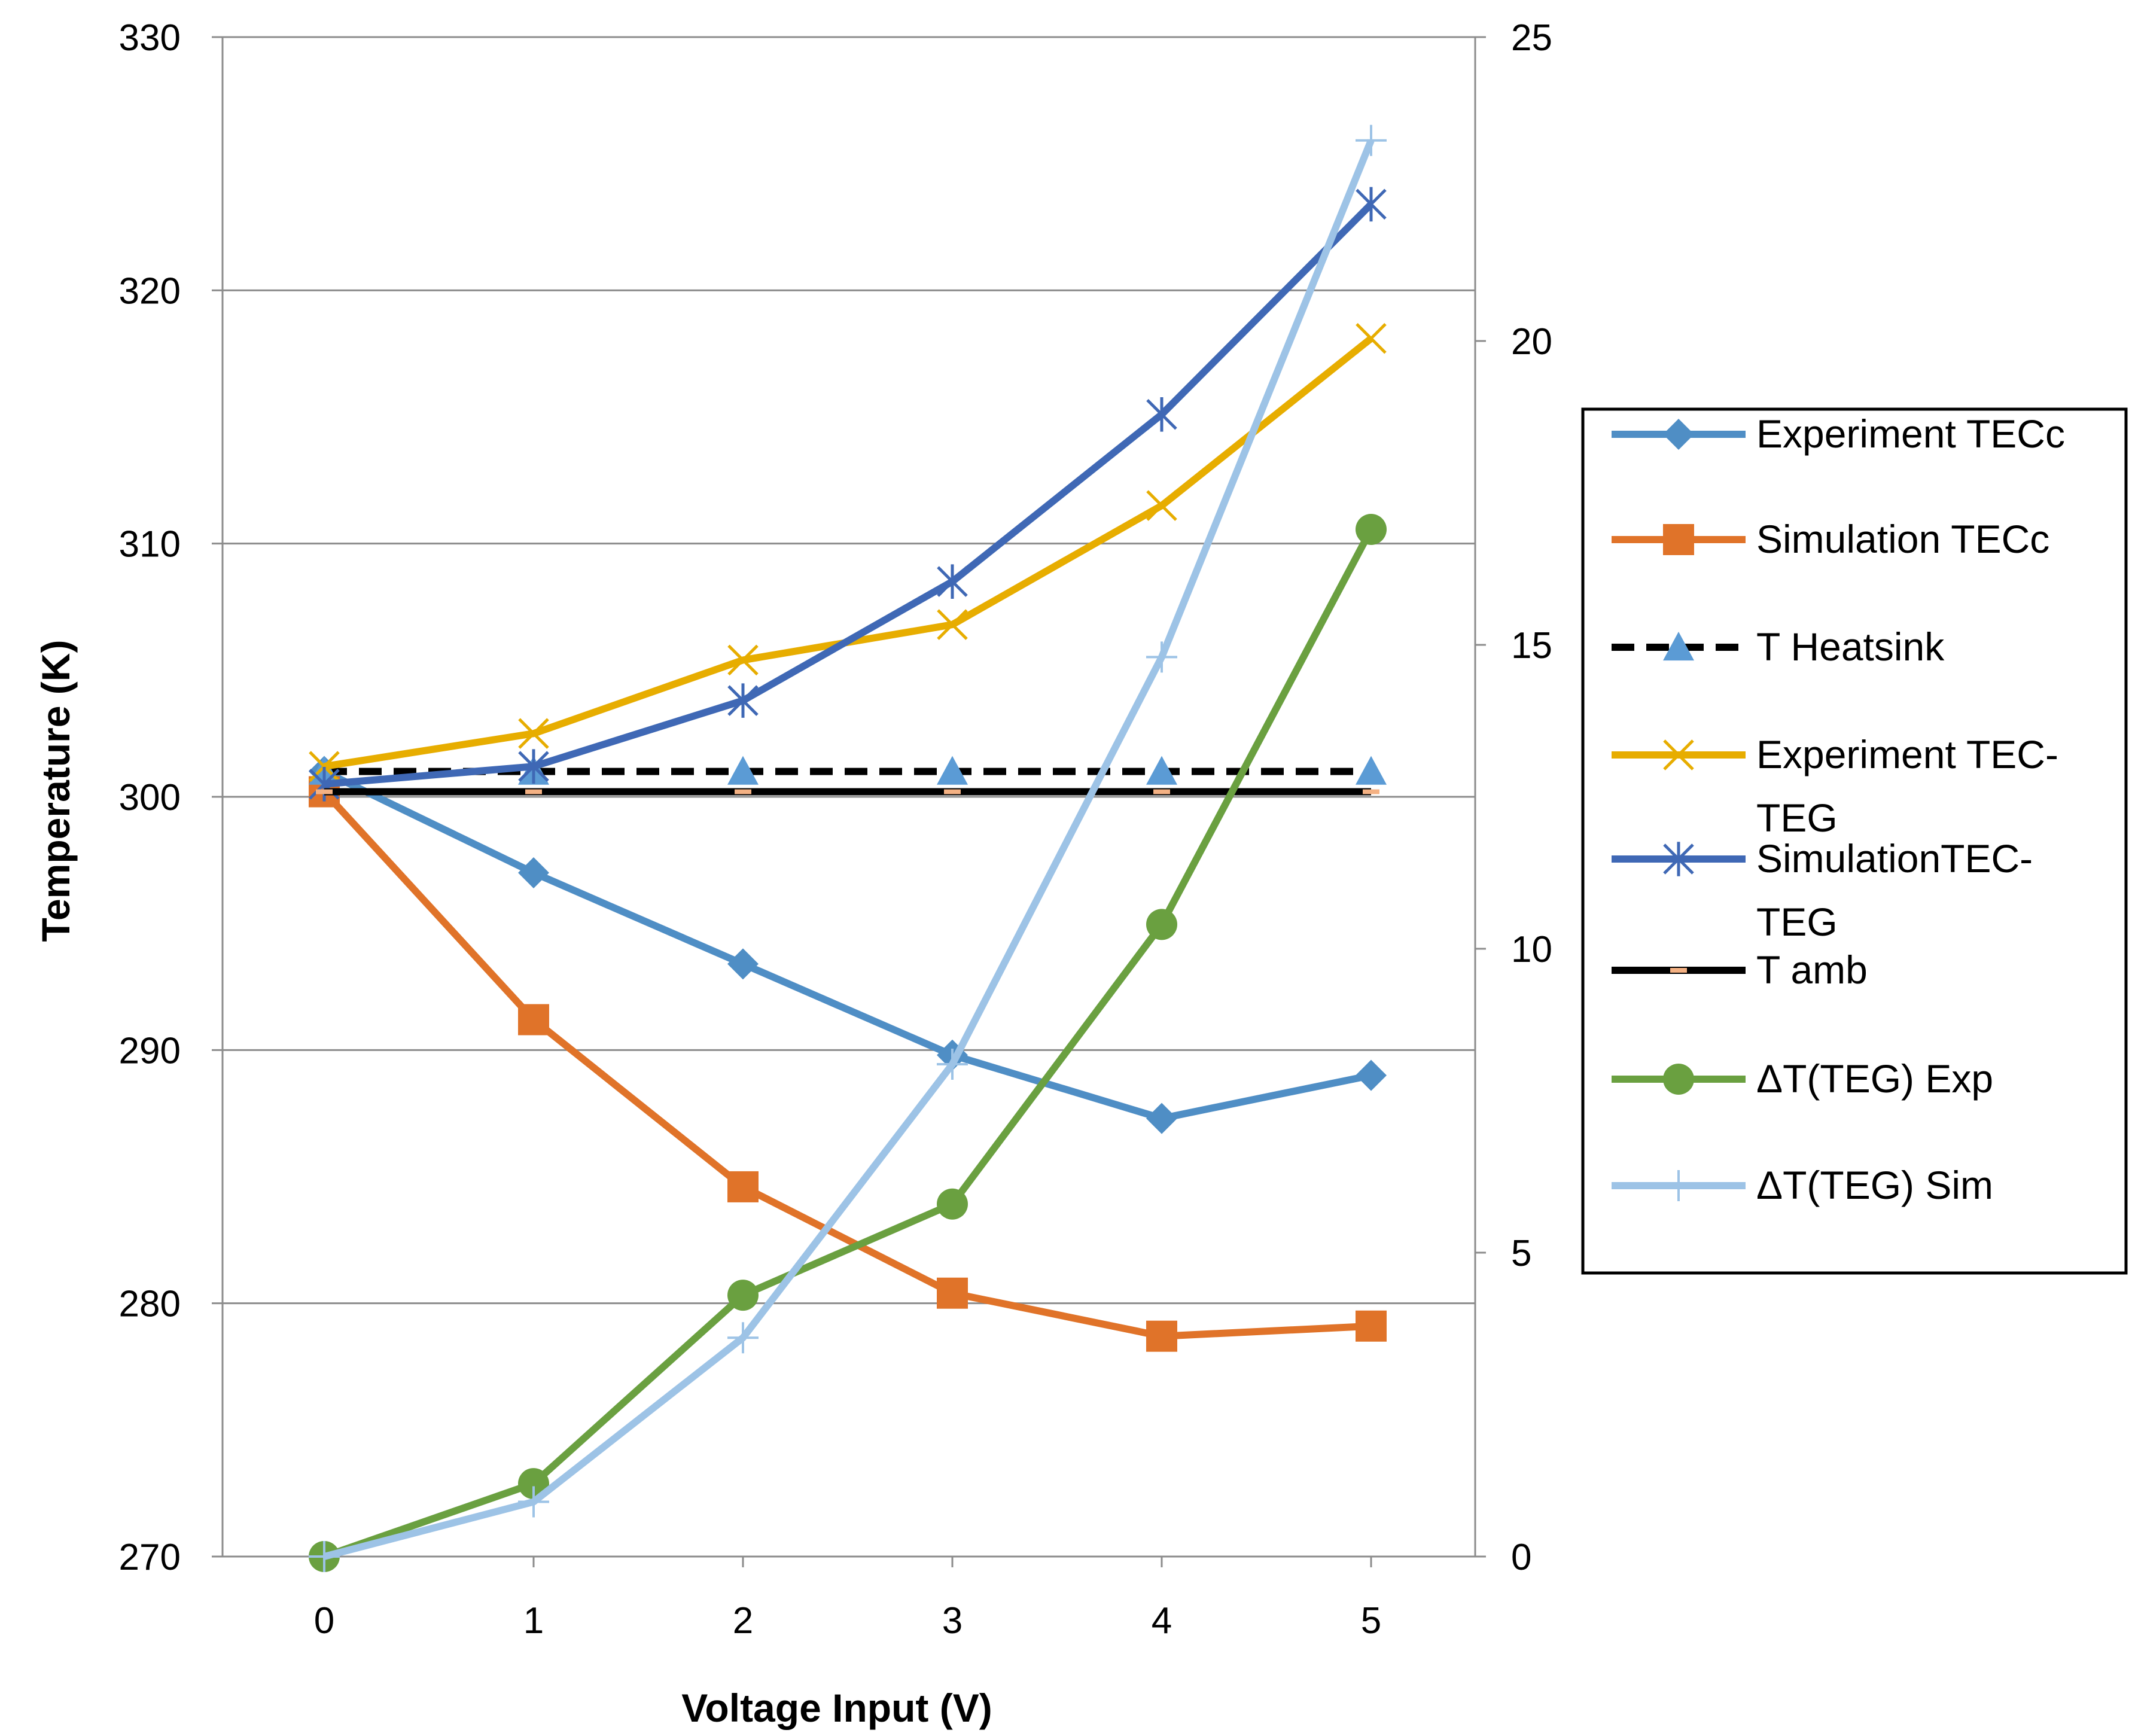 This screenshot has height=1736, width=2132. What do you see at coordinates (837, 1708) in the screenshot?
I see `x-axis-title: Voltage Input (V)` at bounding box center [837, 1708].